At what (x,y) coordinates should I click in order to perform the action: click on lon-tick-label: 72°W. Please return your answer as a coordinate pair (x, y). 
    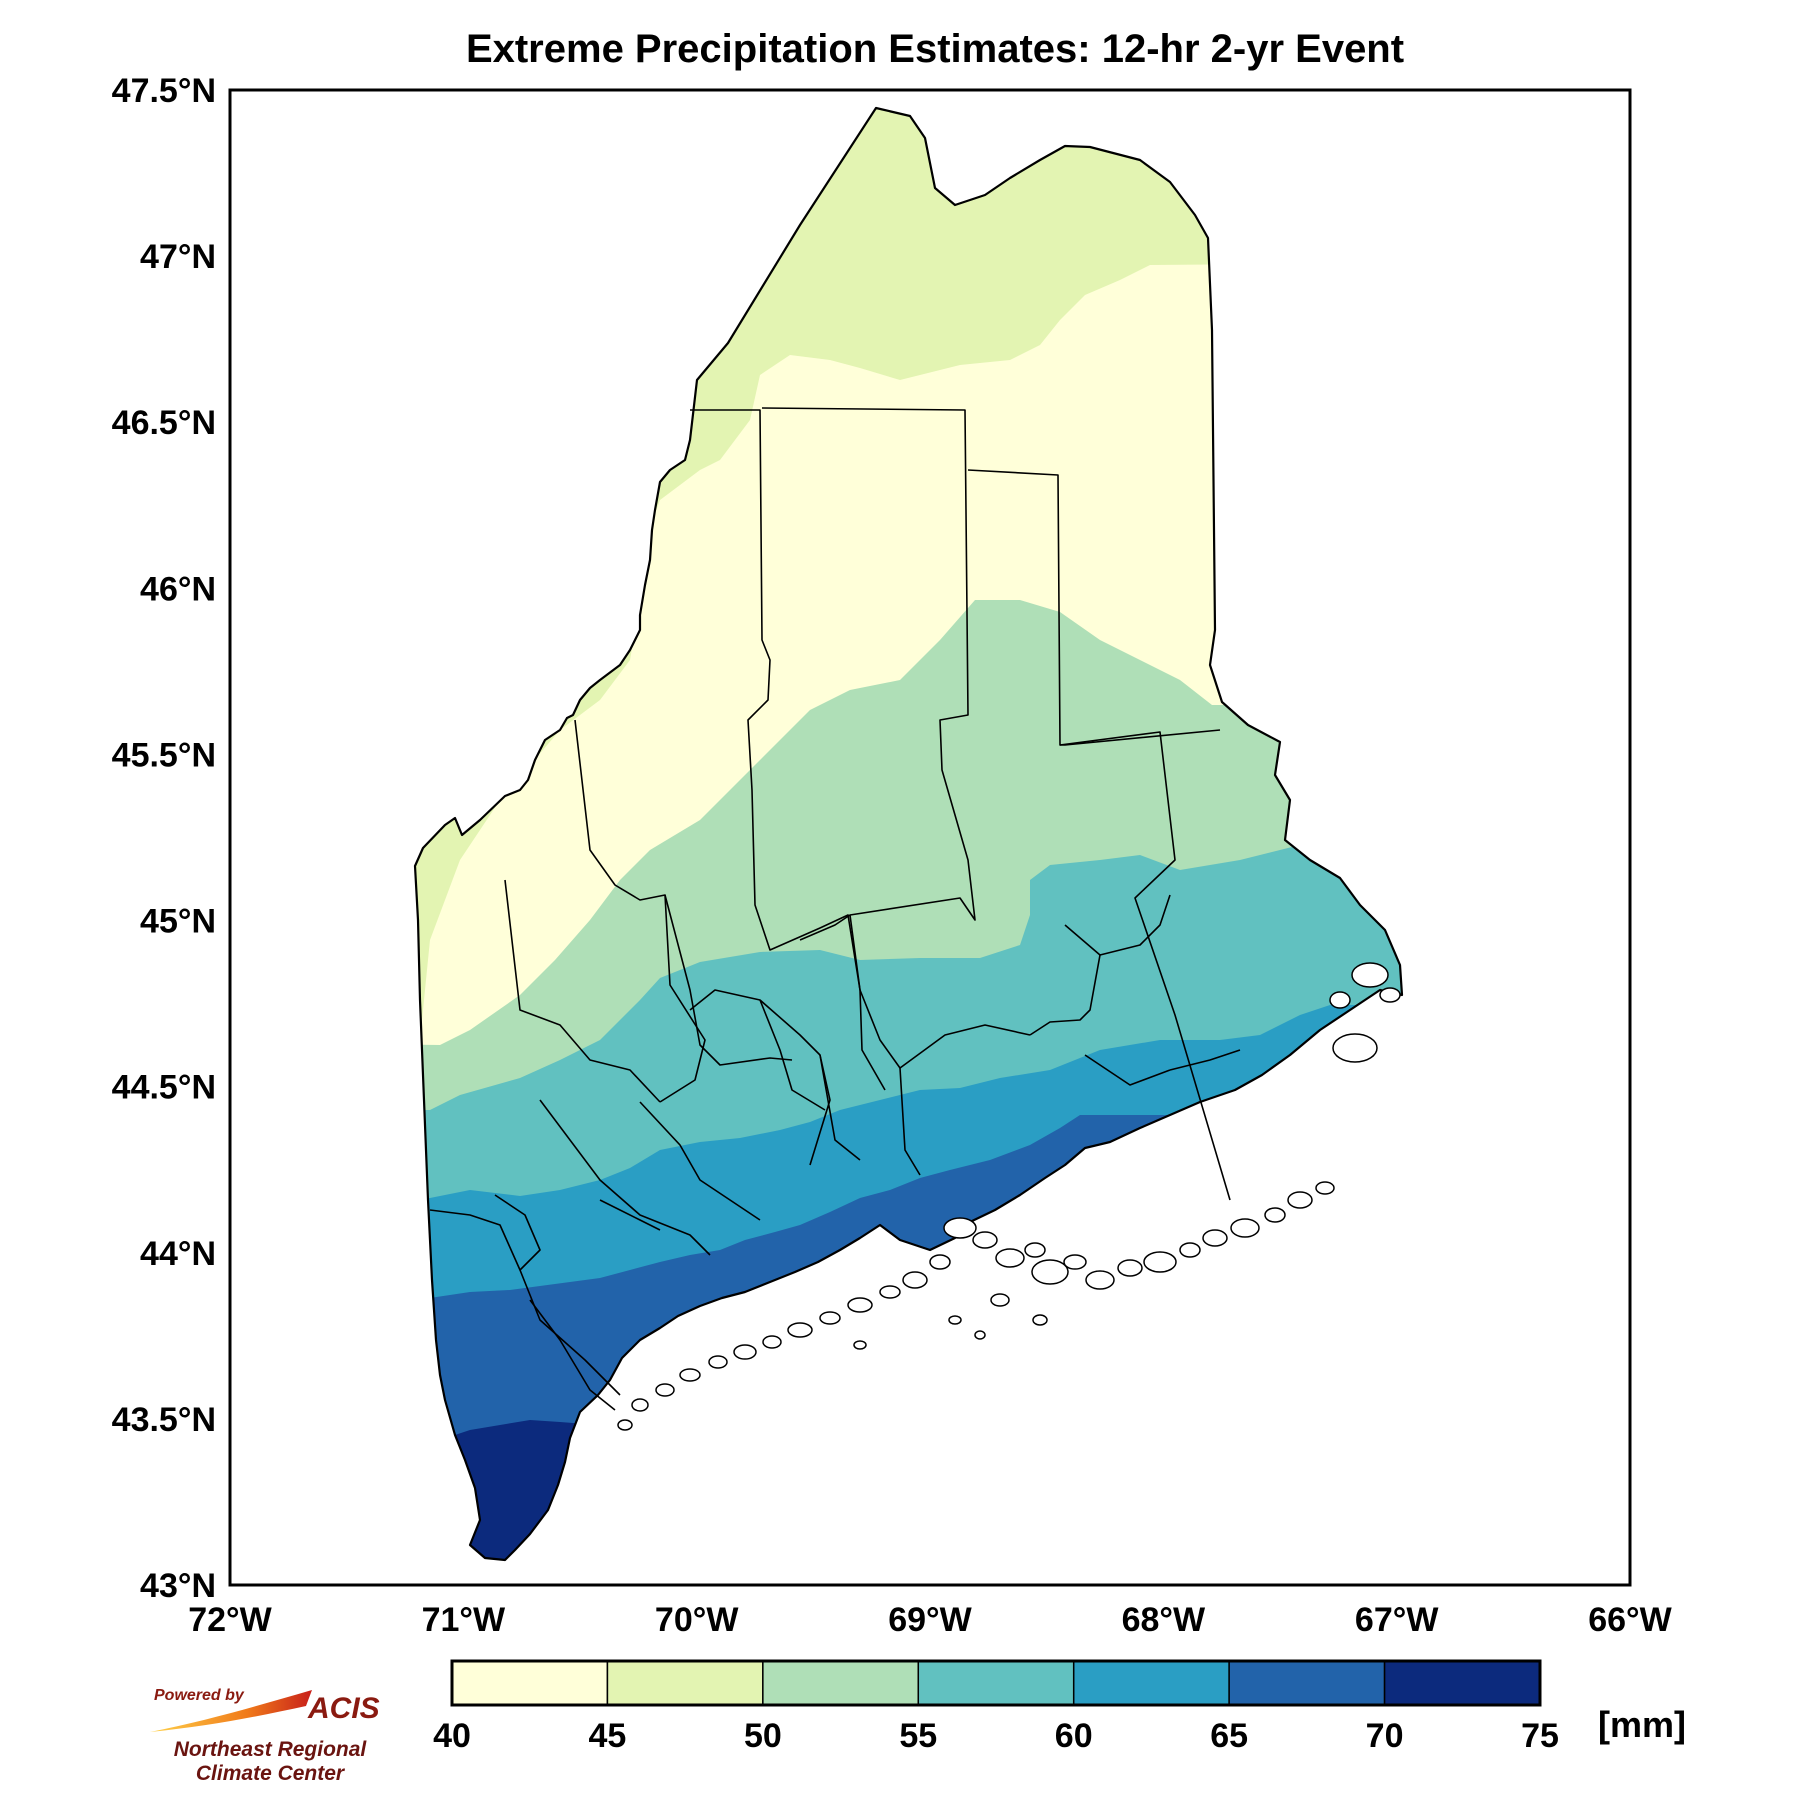
    Looking at the image, I should click on (230, 1620).